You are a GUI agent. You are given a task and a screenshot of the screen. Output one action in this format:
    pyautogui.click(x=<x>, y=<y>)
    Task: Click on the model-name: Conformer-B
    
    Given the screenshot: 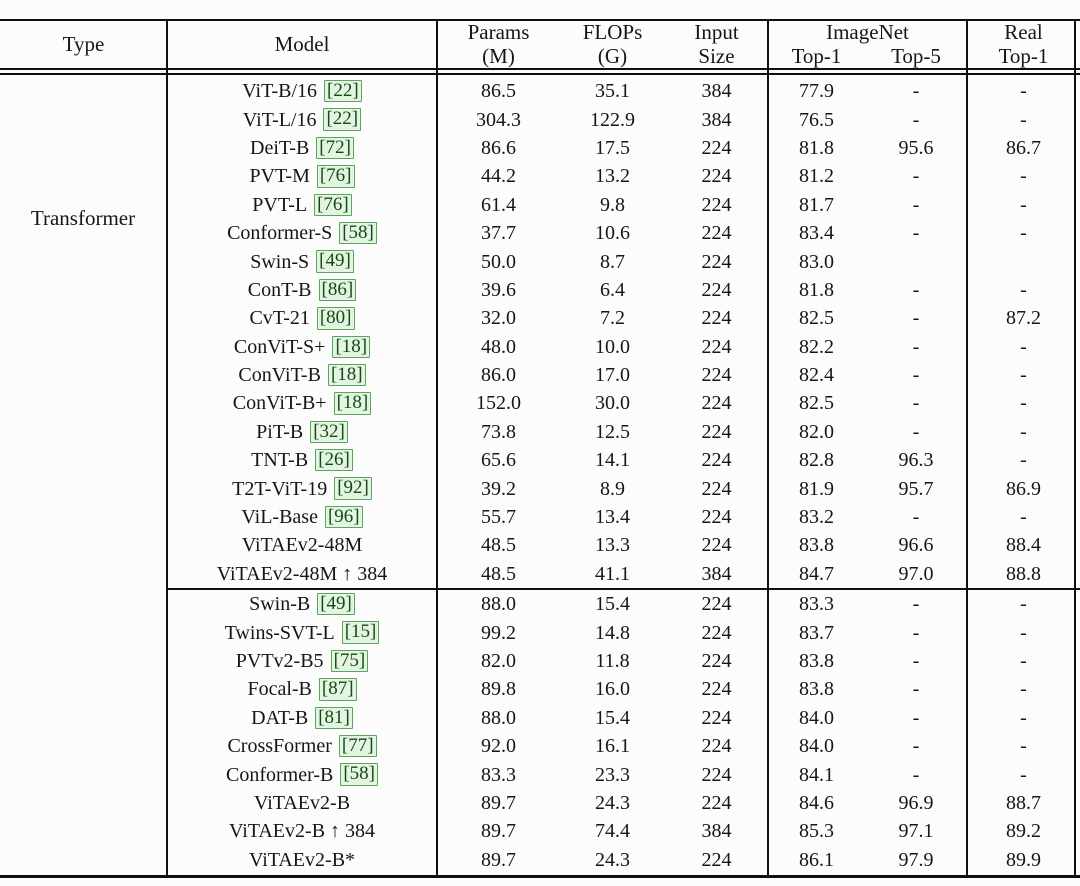 What is the action you would take?
    pyautogui.click(x=279, y=774)
    